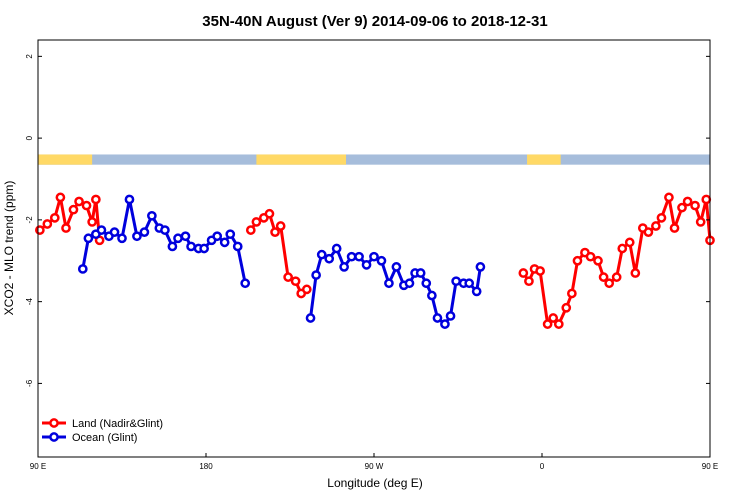  I want to click on ocean-strip, so click(374, 159).